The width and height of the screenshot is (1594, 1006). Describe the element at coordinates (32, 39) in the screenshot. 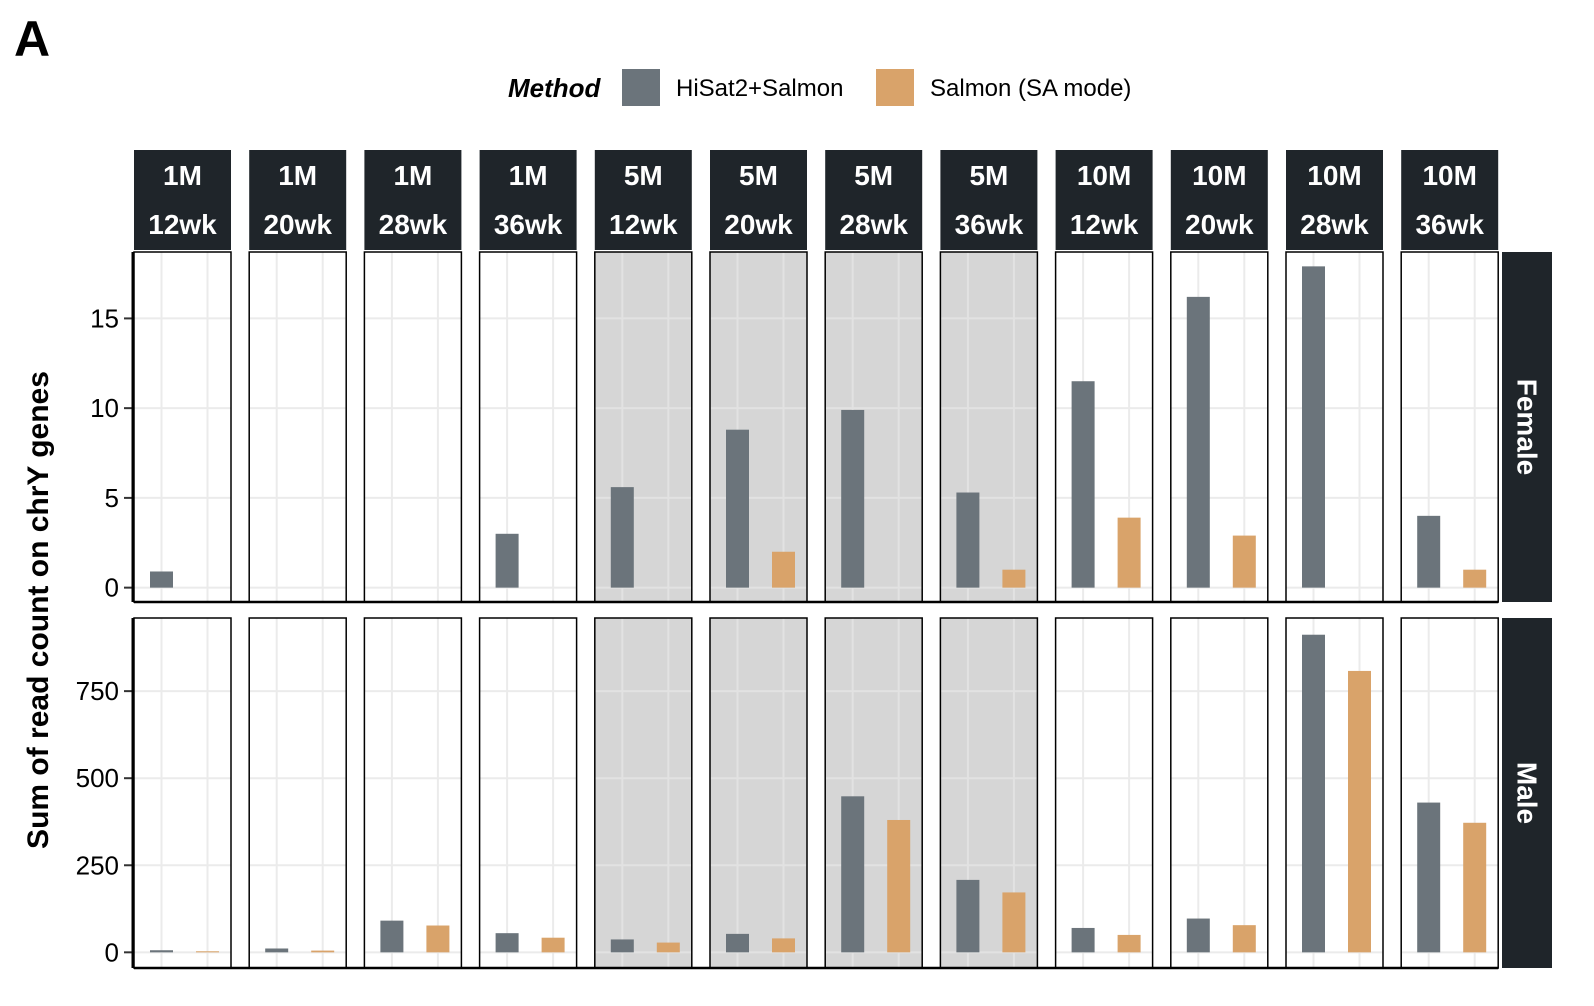

I see `panel-letter: A` at that location.